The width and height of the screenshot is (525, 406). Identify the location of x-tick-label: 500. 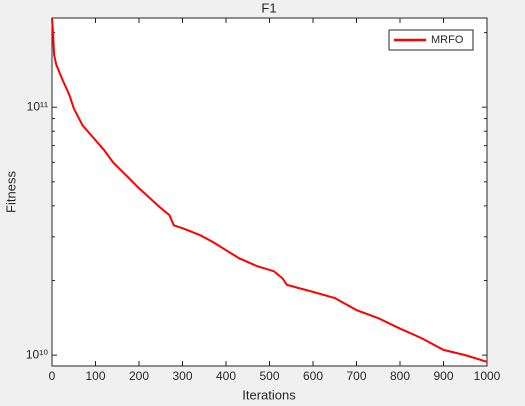
(269, 376).